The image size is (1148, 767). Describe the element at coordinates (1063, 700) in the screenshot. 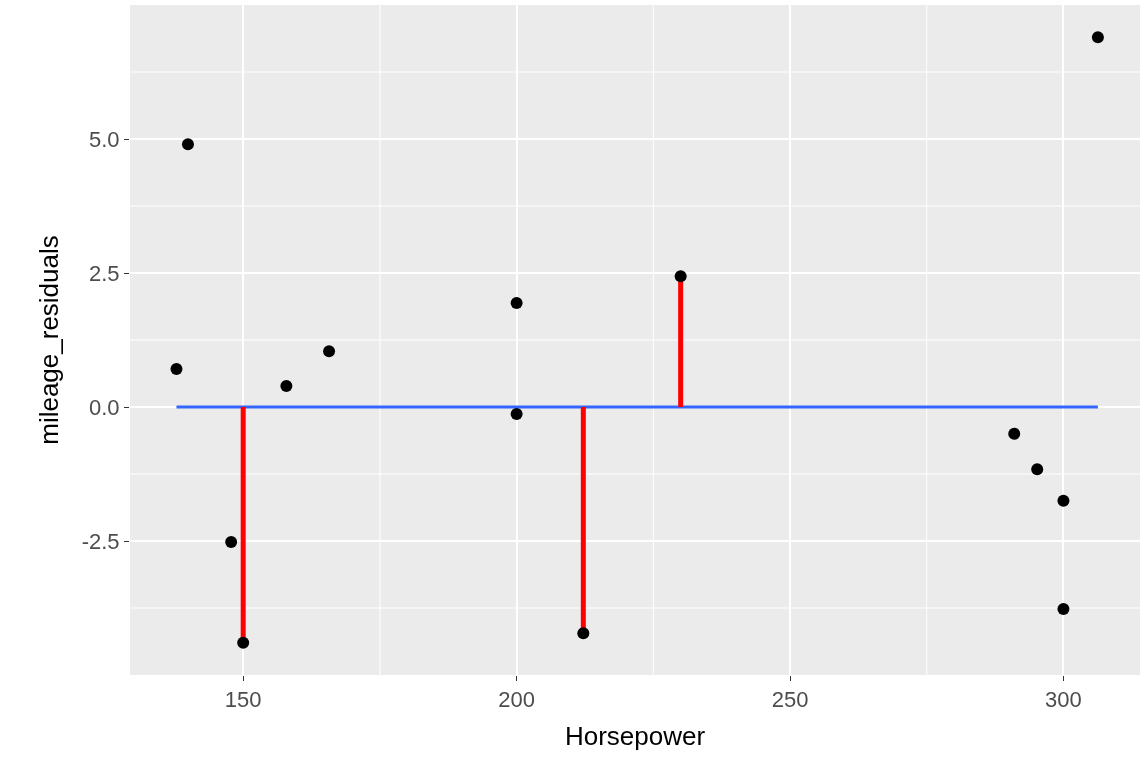

I see `x-tick-label: 300` at that location.